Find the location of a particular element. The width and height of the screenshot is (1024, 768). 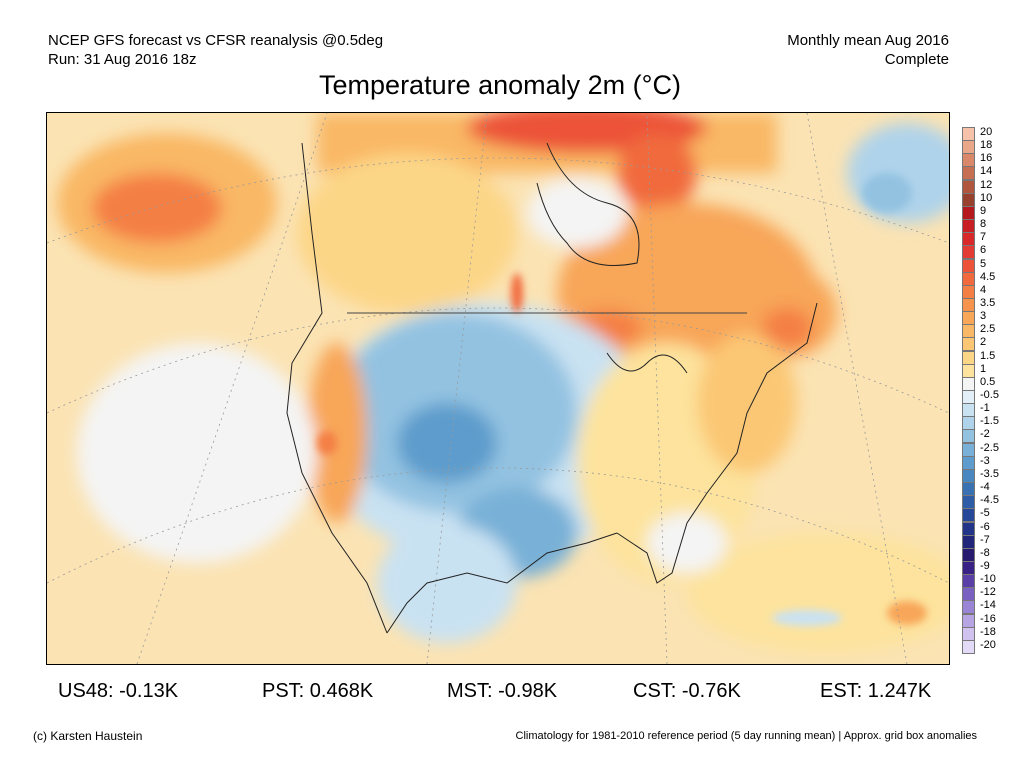

colorbar-level: -9 is located at coordinates (988, 567).